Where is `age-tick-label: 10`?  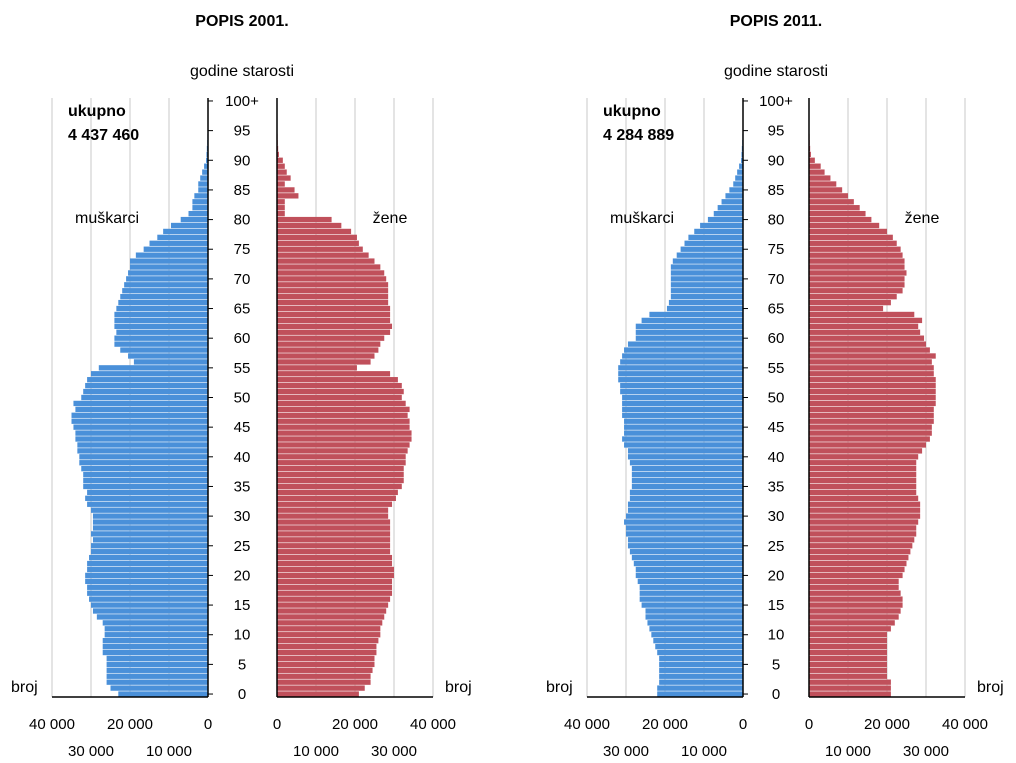 age-tick-label: 10 is located at coordinates (242, 635).